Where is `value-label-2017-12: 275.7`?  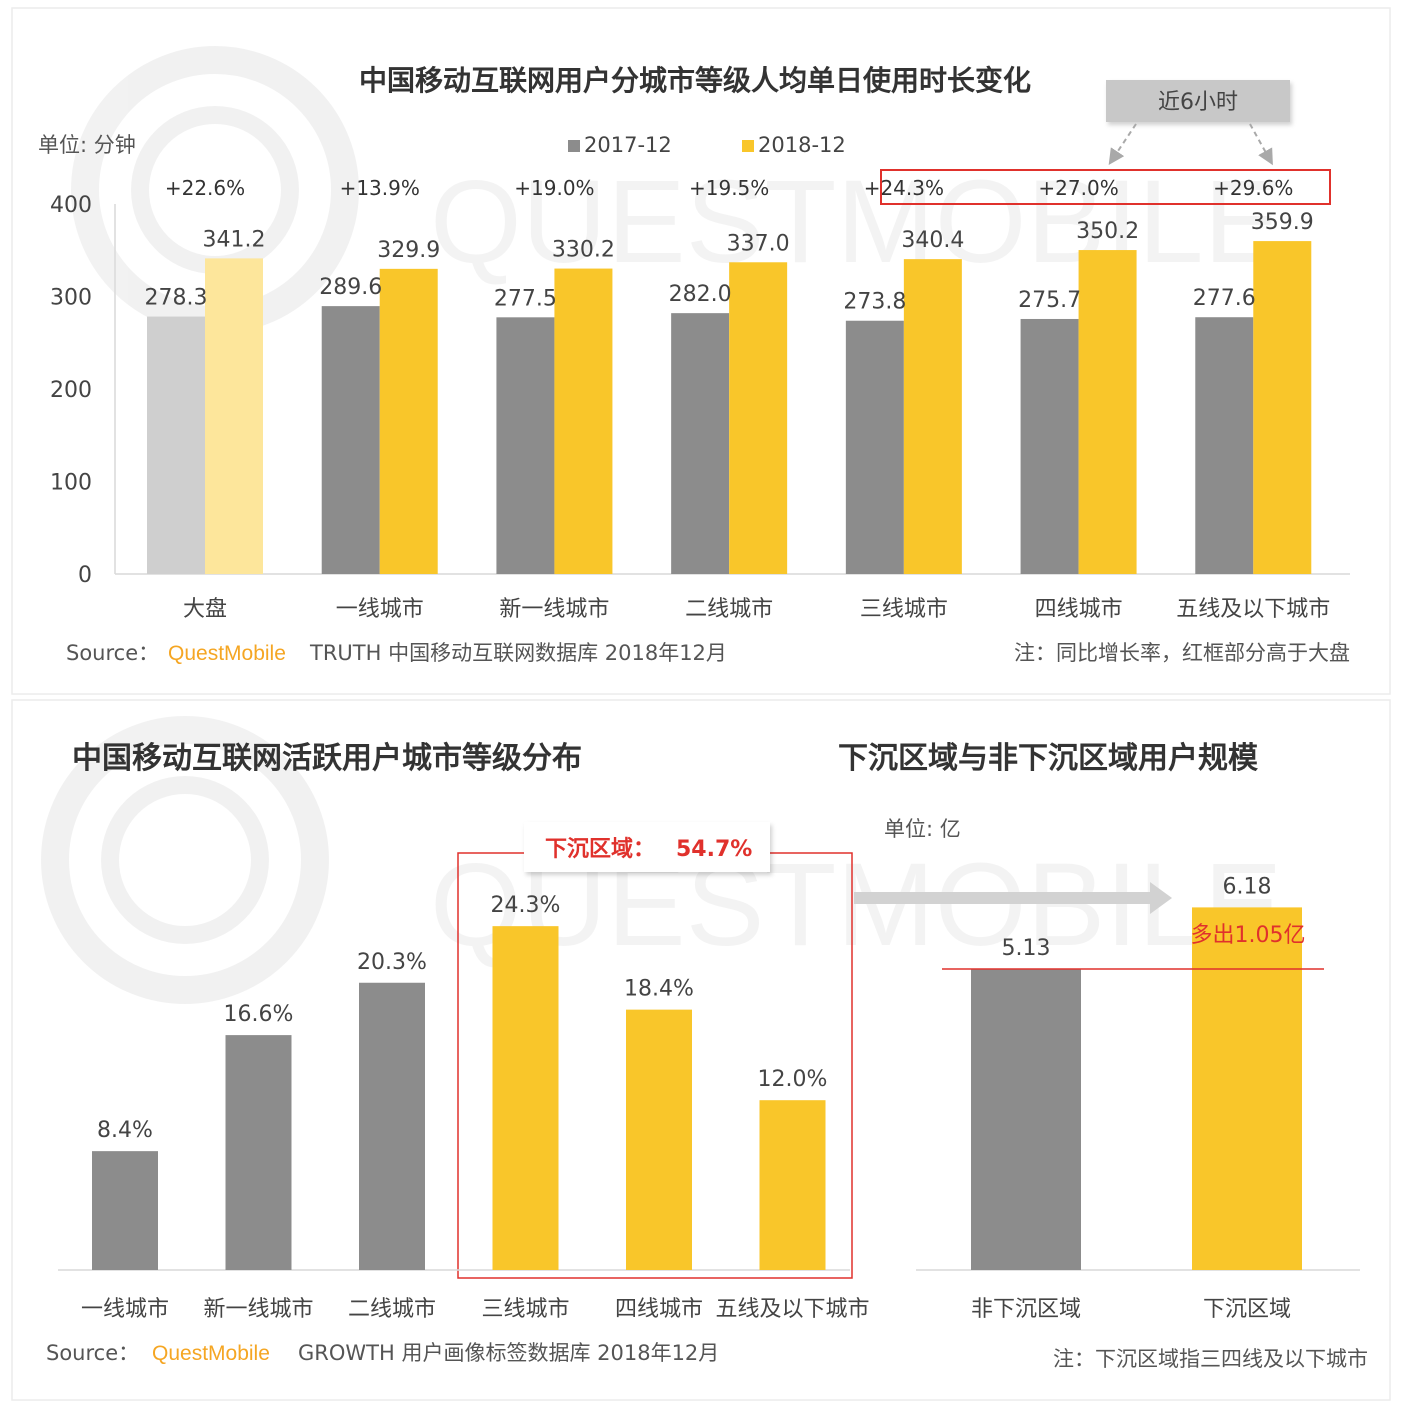
value-label-2017-12: 275.7 is located at coordinates (1049, 300).